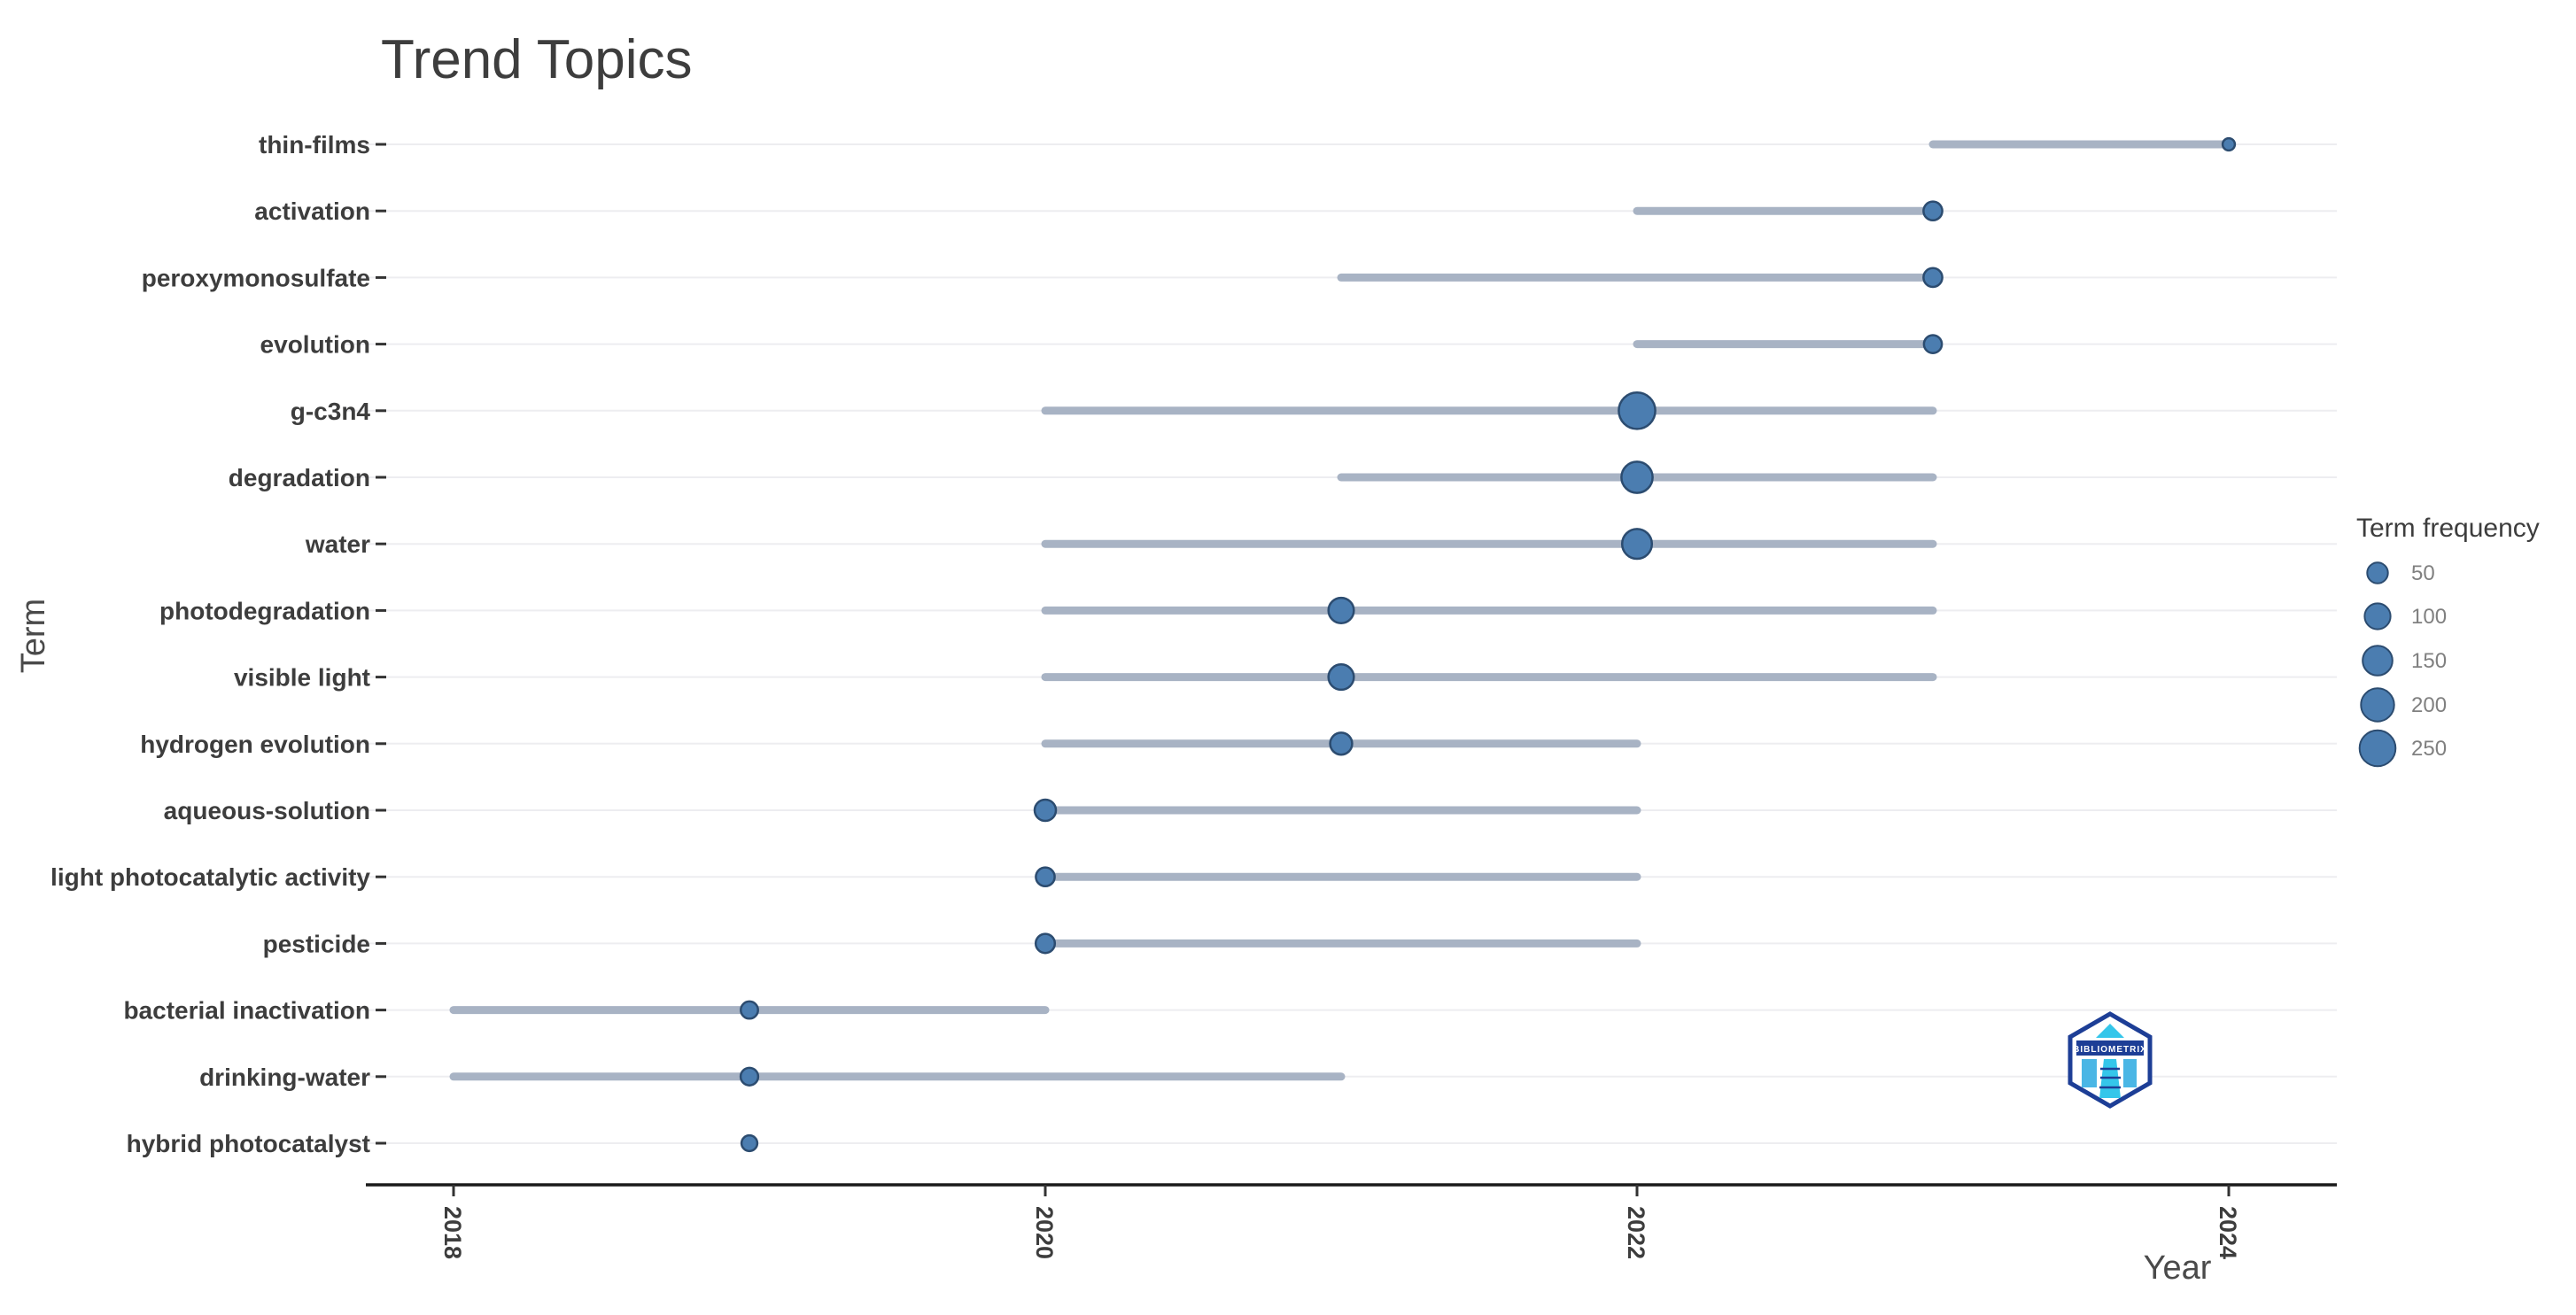 This screenshot has width=2576, height=1315. Describe the element at coordinates (33, 636) in the screenshot. I see `y-axis-title: Term` at that location.